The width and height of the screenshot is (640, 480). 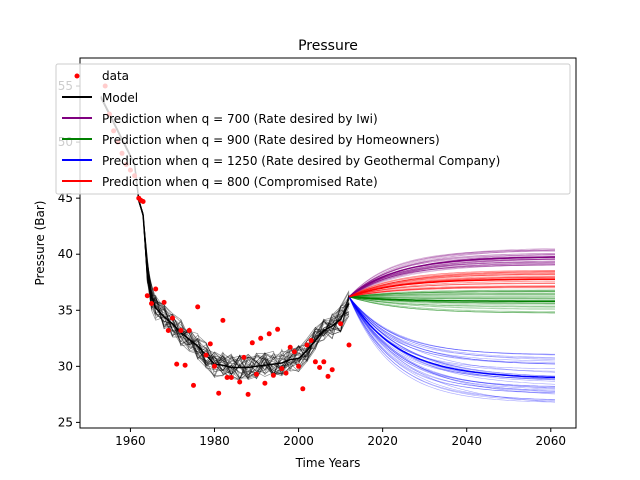 What do you see at coordinates (65, 254) in the screenshot?
I see `y-tick-label: 40` at bounding box center [65, 254].